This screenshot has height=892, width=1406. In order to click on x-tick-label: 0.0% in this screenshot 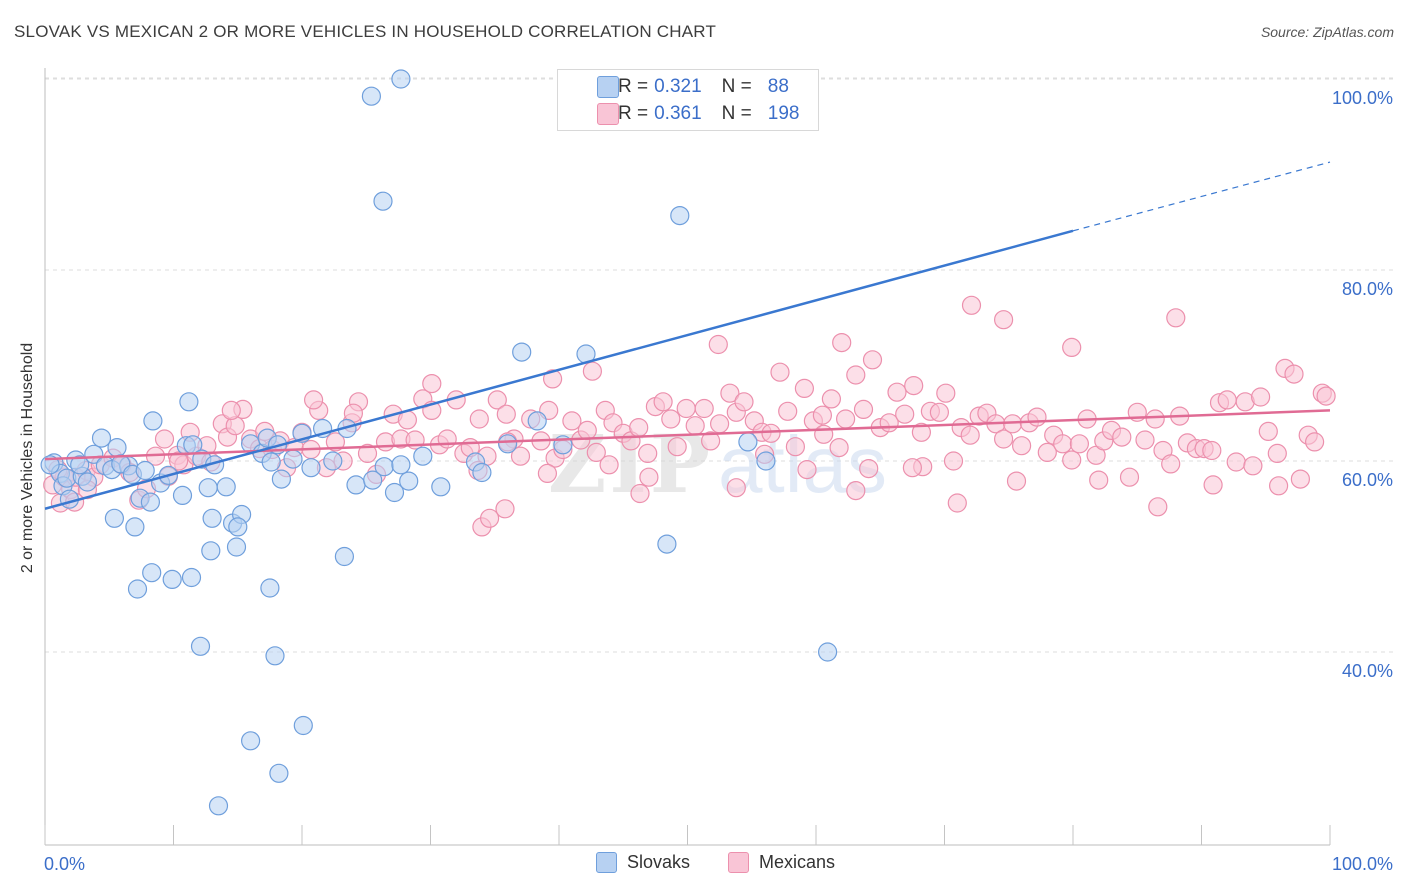, I will do `click(64, 864)`.